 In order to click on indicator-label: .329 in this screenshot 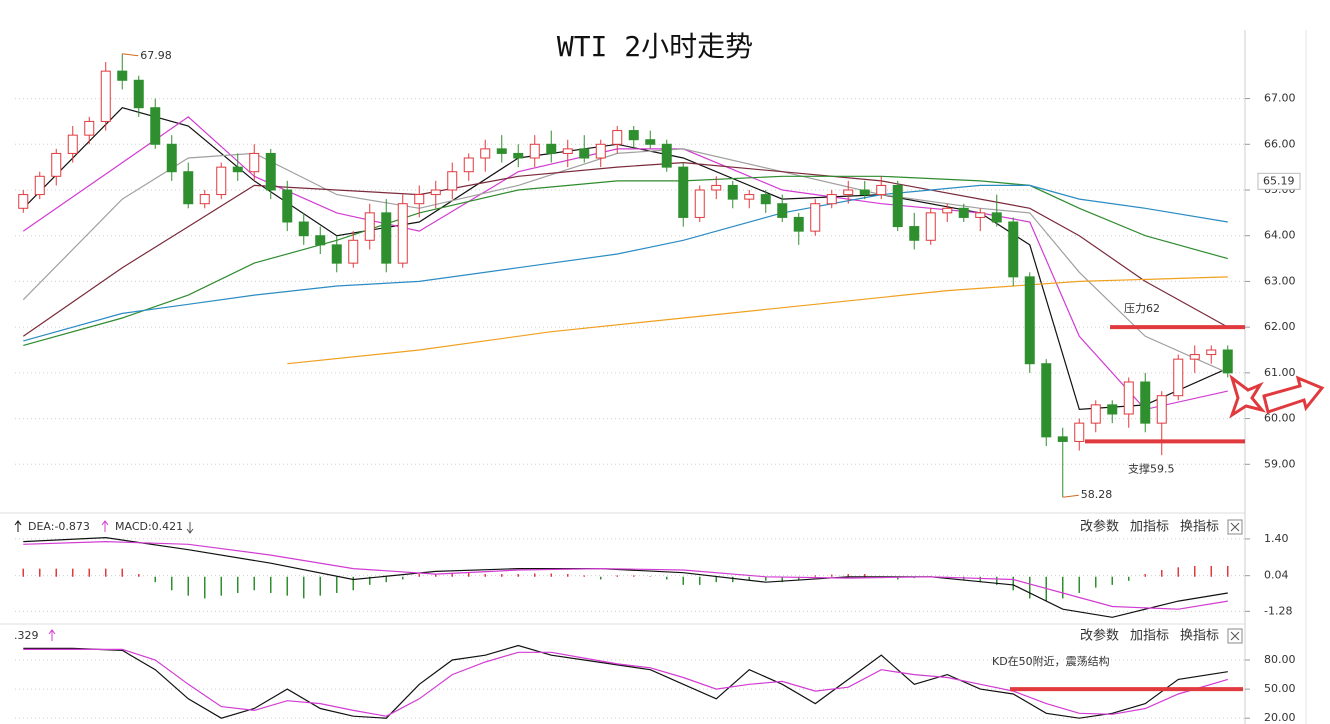, I will do `click(26, 635)`.